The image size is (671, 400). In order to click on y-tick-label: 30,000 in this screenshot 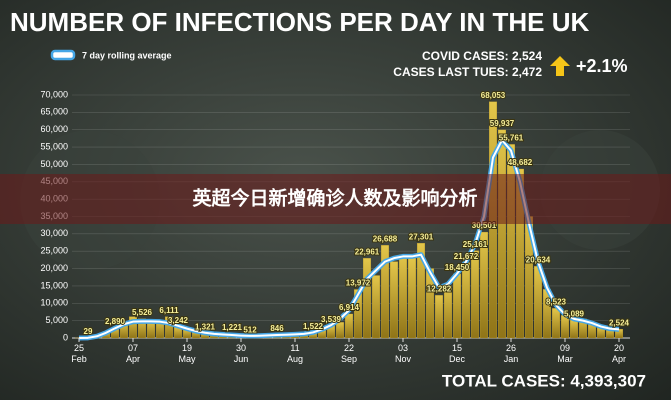, I will do `click(54, 233)`.